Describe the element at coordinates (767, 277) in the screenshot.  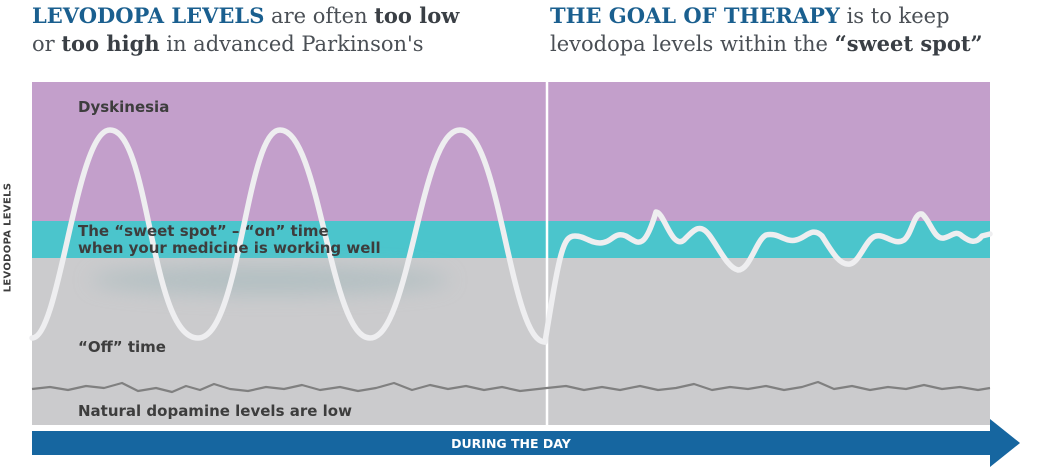
I see `levodopa-curve-therapy` at that location.